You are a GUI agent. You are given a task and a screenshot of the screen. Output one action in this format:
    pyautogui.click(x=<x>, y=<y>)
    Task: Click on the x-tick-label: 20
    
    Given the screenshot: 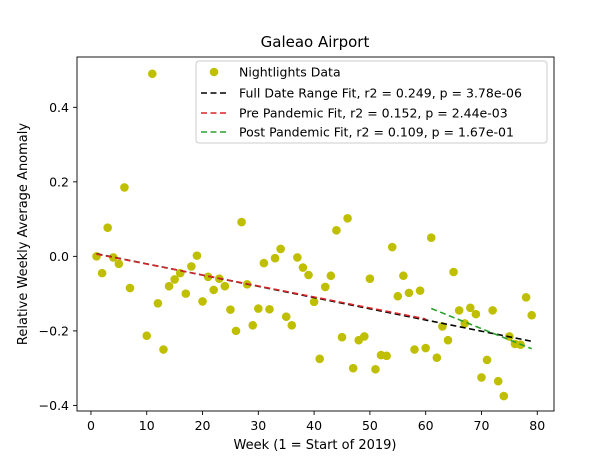 What is the action you would take?
    pyautogui.click(x=203, y=425)
    